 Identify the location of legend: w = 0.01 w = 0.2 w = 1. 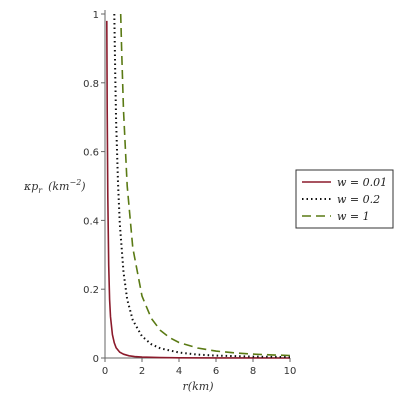
(344, 199).